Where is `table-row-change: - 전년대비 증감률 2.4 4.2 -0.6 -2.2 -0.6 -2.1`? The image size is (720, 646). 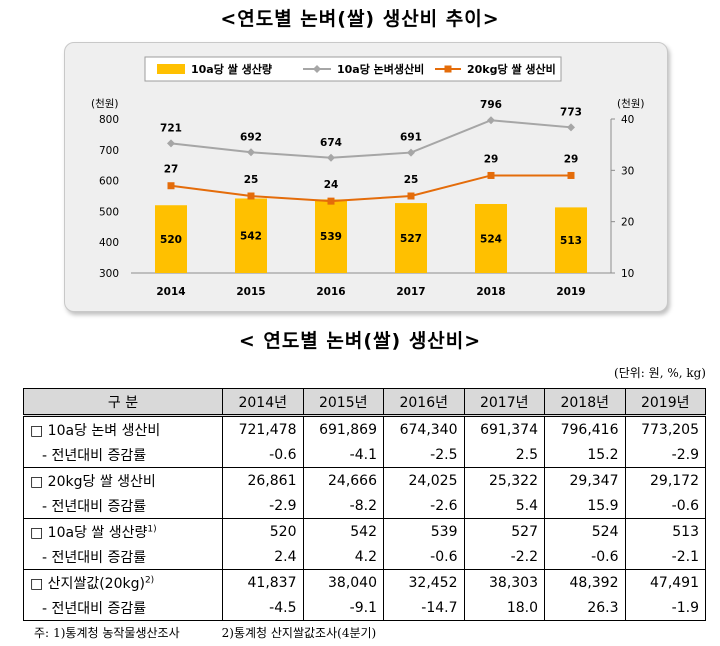 table-row-change: - 전년대비 증감률 2.4 4.2 -0.6 -2.2 -0.6 -2.1 is located at coordinates (364, 557).